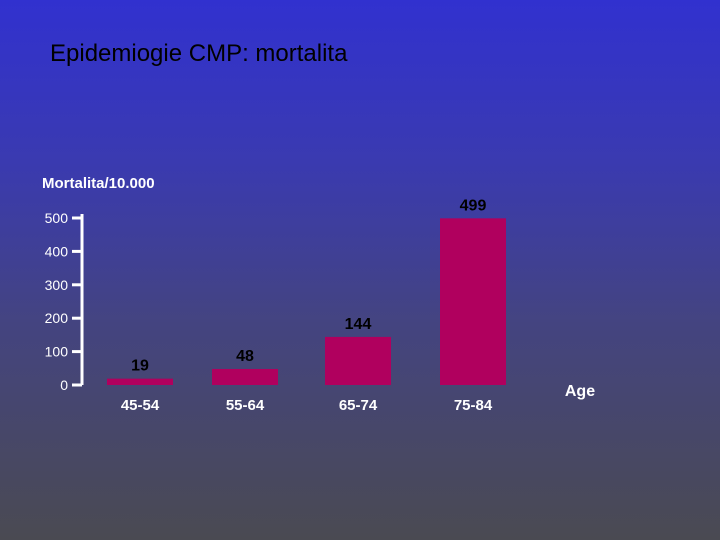 This screenshot has width=720, height=540. What do you see at coordinates (98, 183) in the screenshot?
I see `y-axis-title: Mortalita/10.000` at bounding box center [98, 183].